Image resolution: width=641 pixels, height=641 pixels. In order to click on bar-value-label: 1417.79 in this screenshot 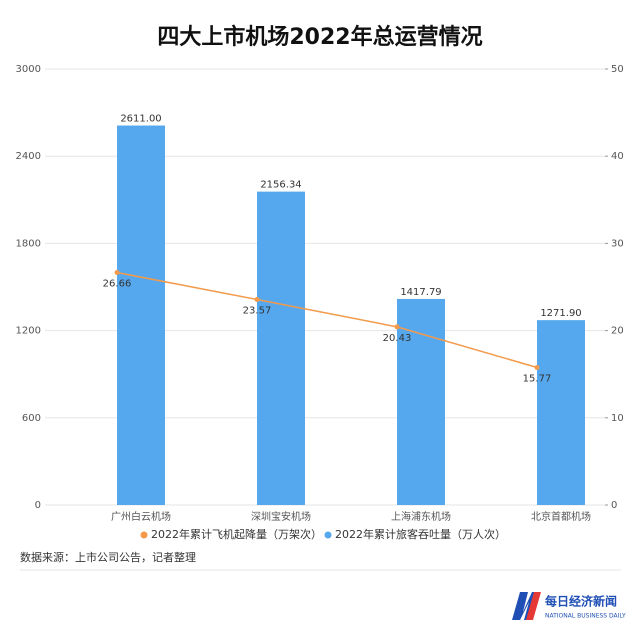, I will do `click(420, 292)`.